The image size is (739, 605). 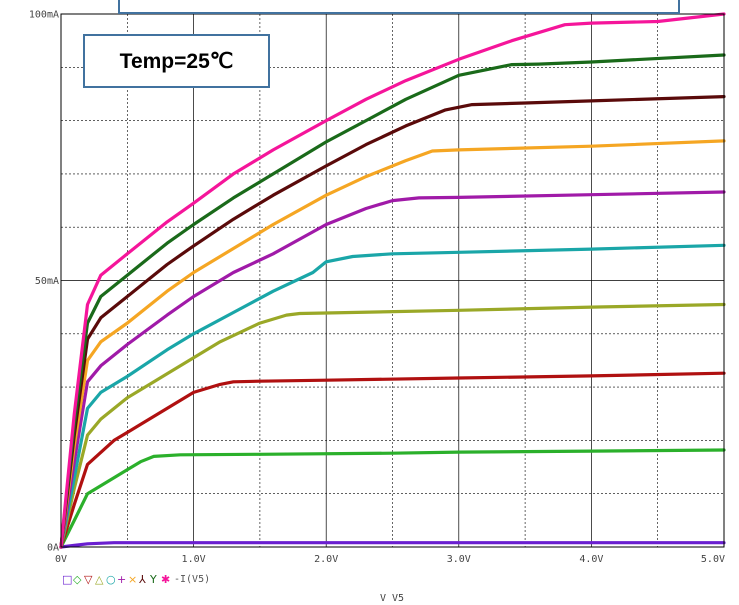 I want to click on legend-label: -I(V5), so click(x=192, y=579).